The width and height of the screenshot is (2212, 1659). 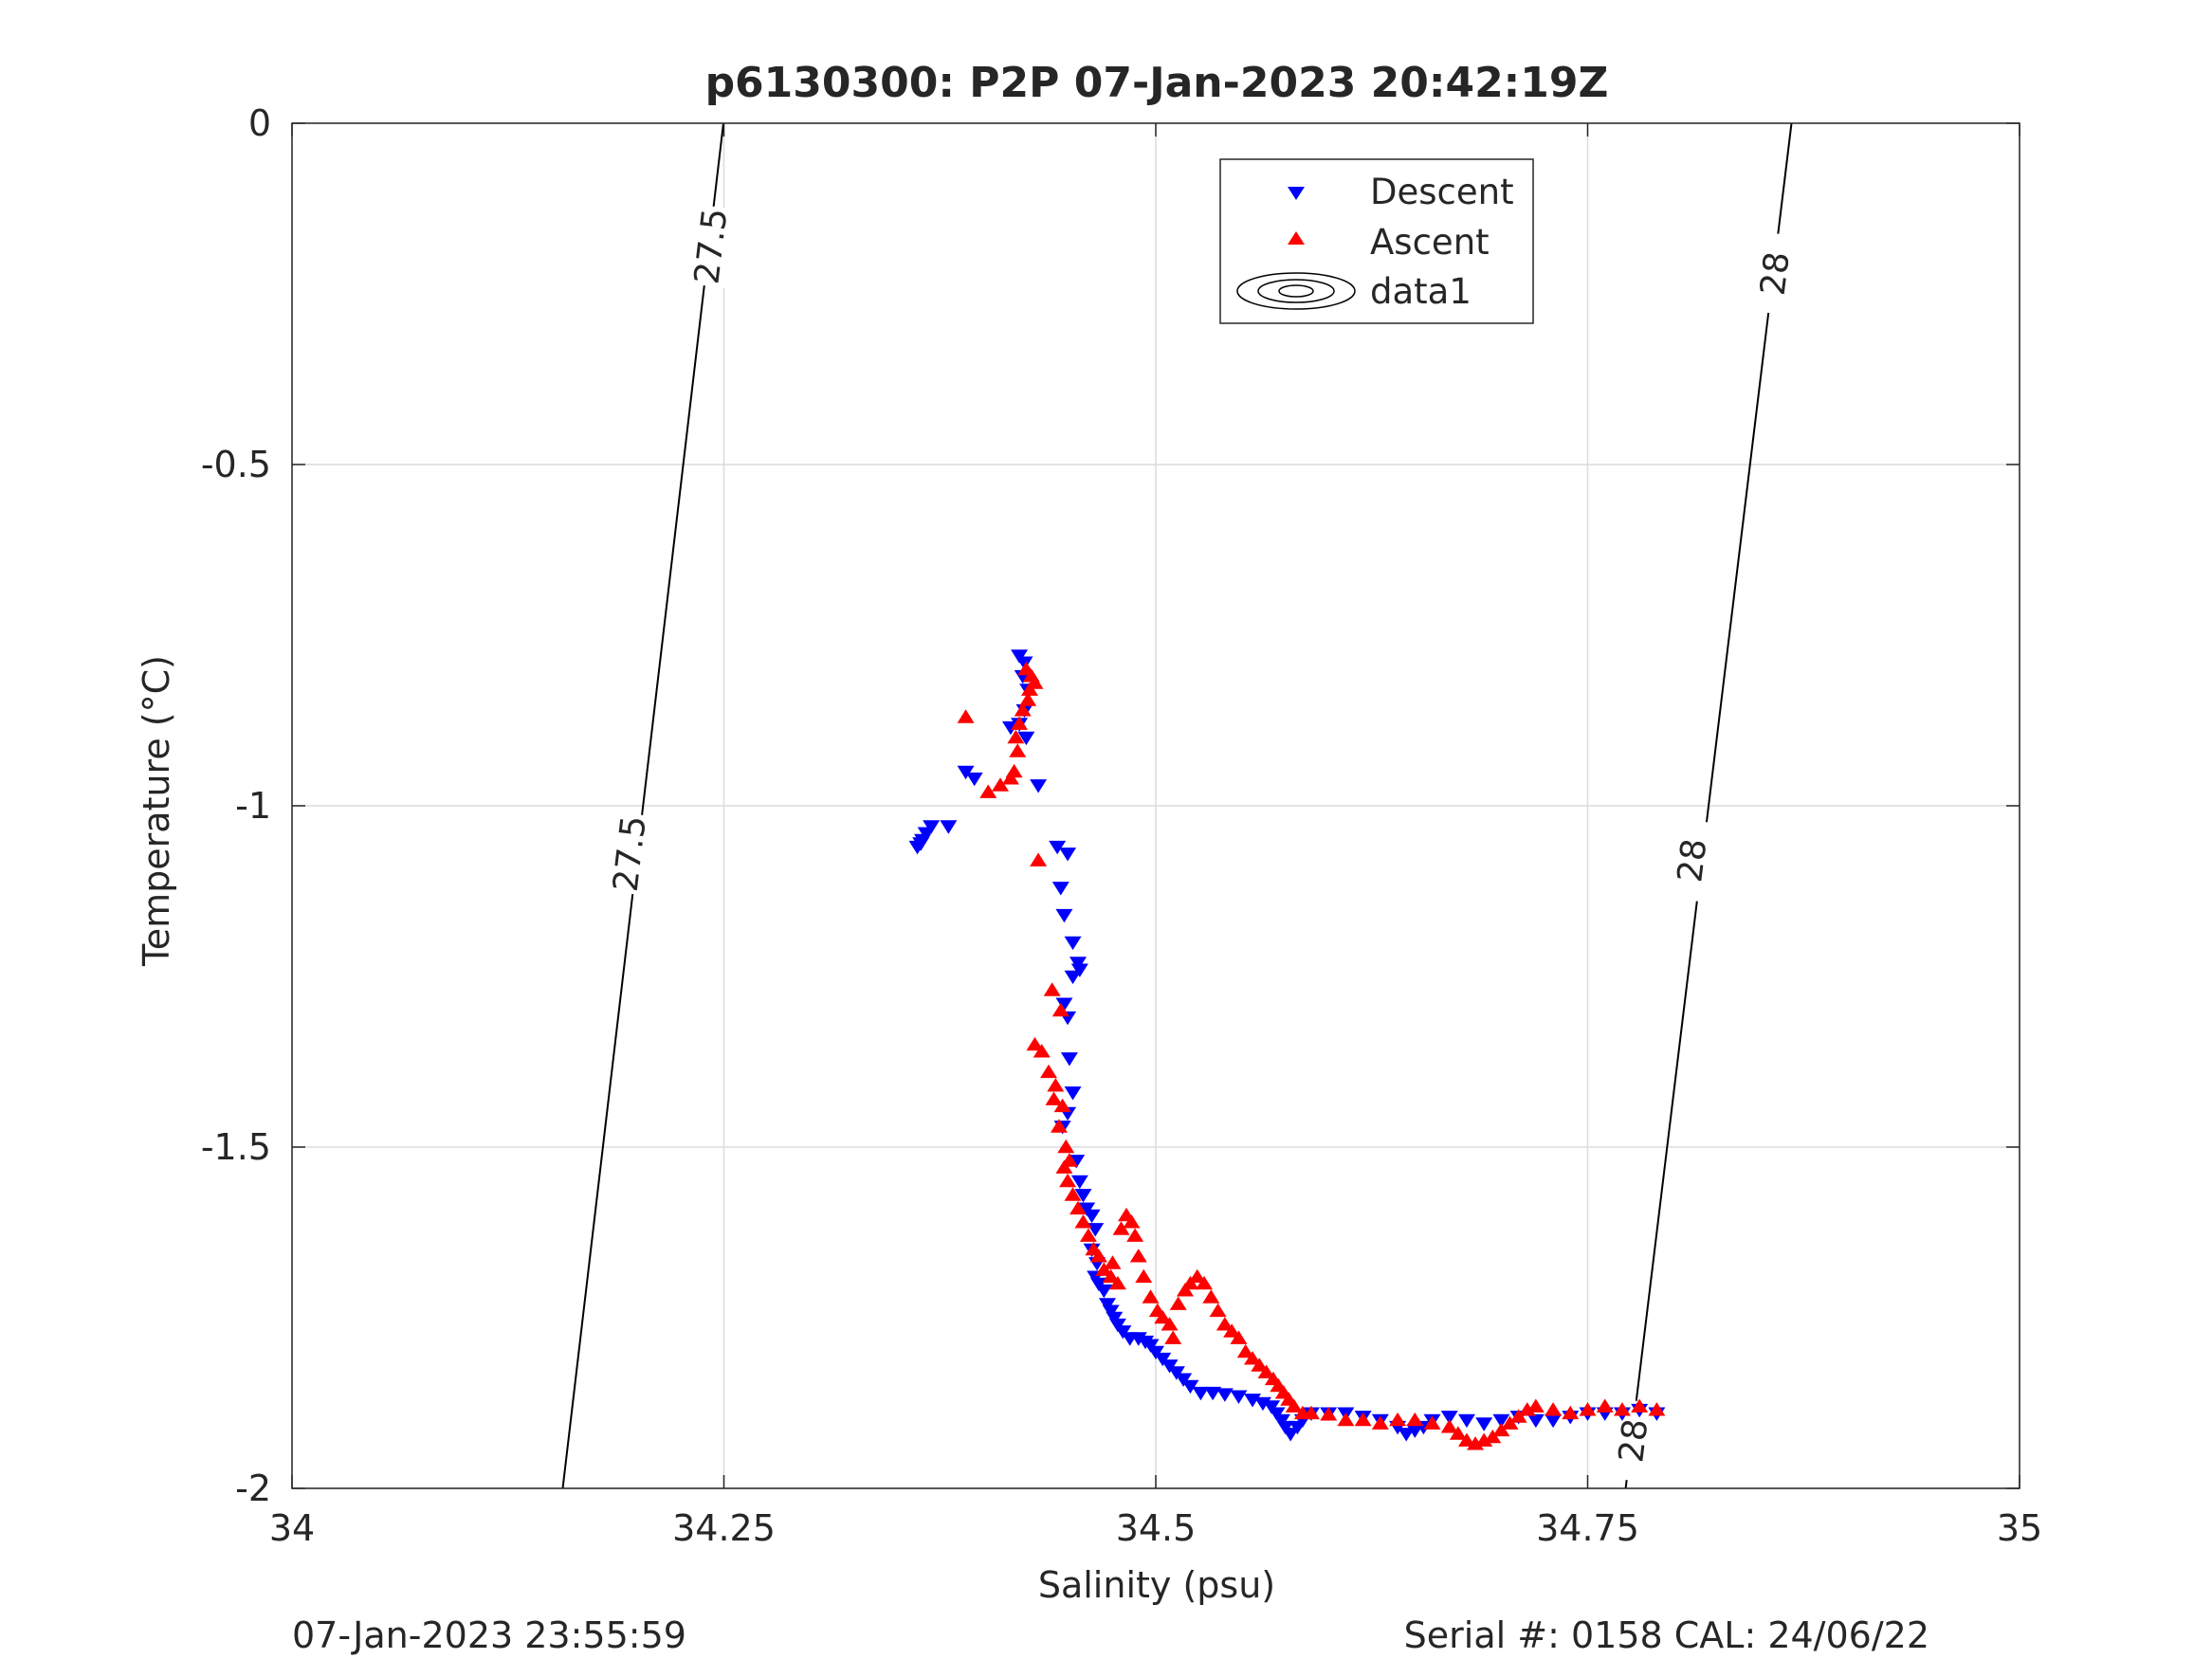 I want to click on legend-ascent-label: Ascent, so click(x=1430, y=242).